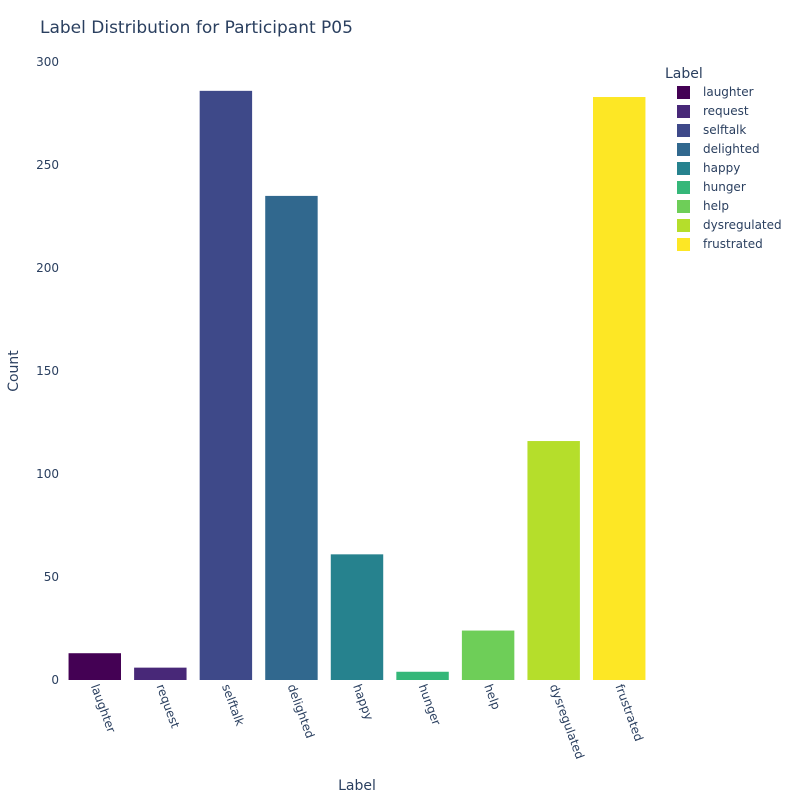  What do you see at coordinates (51, 577) in the screenshot?
I see `y-tick-label: 50` at bounding box center [51, 577].